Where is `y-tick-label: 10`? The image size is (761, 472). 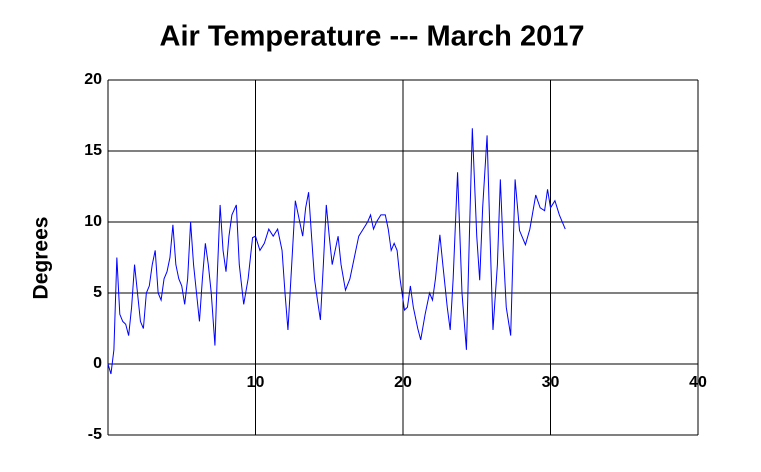 y-tick-label: 10 is located at coordinates (93, 221).